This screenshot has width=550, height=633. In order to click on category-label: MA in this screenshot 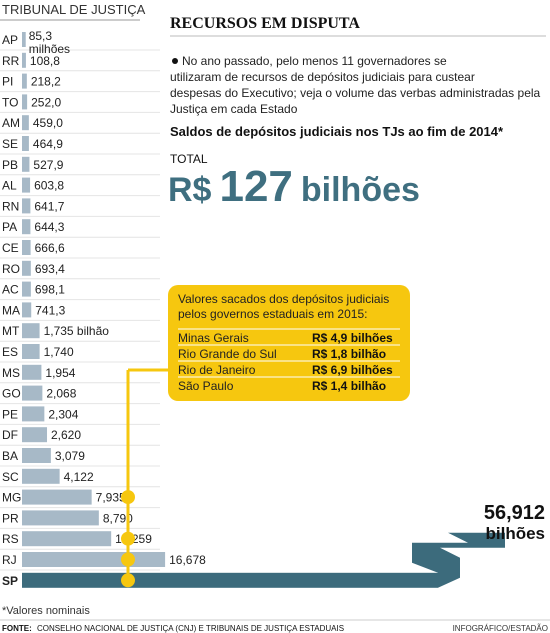, I will do `click(11, 310)`.